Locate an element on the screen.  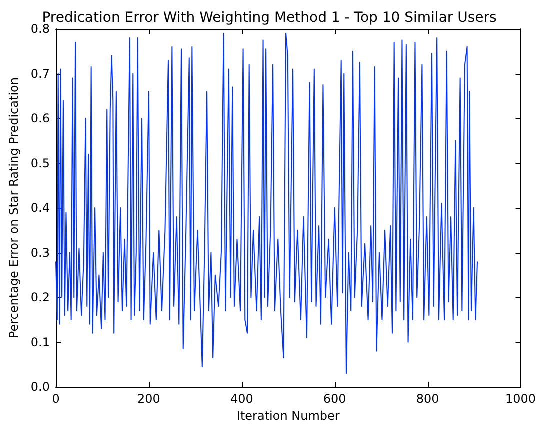
x-tick-label: 1000 is located at coordinates (520, 399).